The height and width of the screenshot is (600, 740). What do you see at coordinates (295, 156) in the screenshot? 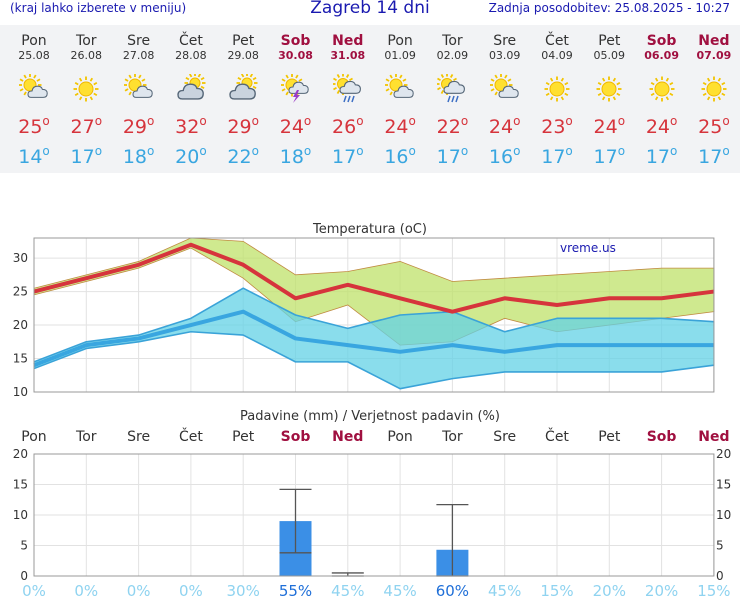
I see `min-temp: 18o` at bounding box center [295, 156].